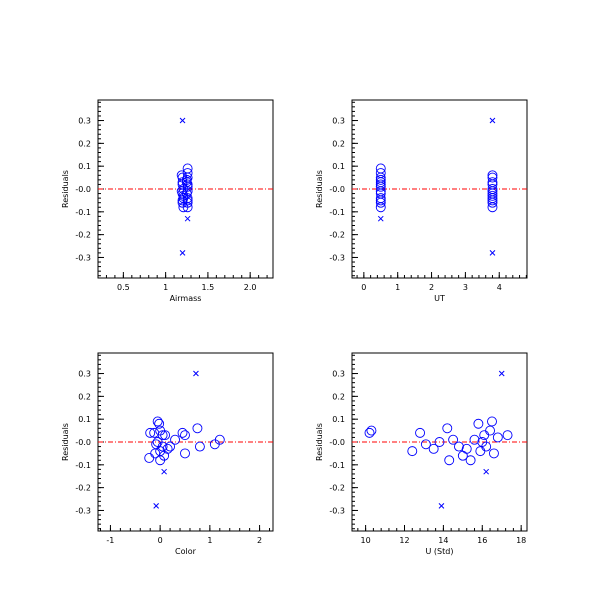  Describe the element at coordinates (250, 287) in the screenshot. I see `x-tick-label: 2.0` at that location.